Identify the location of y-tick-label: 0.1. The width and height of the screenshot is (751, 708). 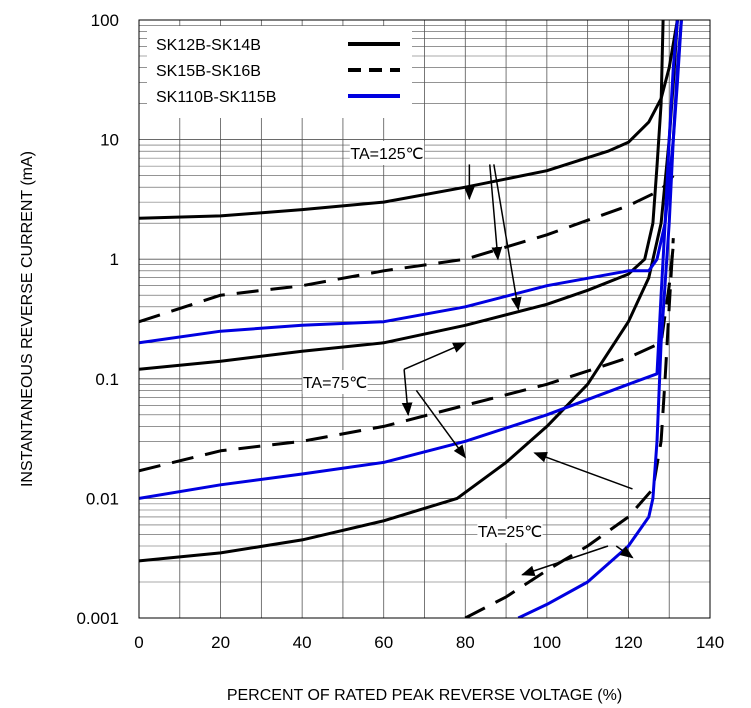
(107, 379).